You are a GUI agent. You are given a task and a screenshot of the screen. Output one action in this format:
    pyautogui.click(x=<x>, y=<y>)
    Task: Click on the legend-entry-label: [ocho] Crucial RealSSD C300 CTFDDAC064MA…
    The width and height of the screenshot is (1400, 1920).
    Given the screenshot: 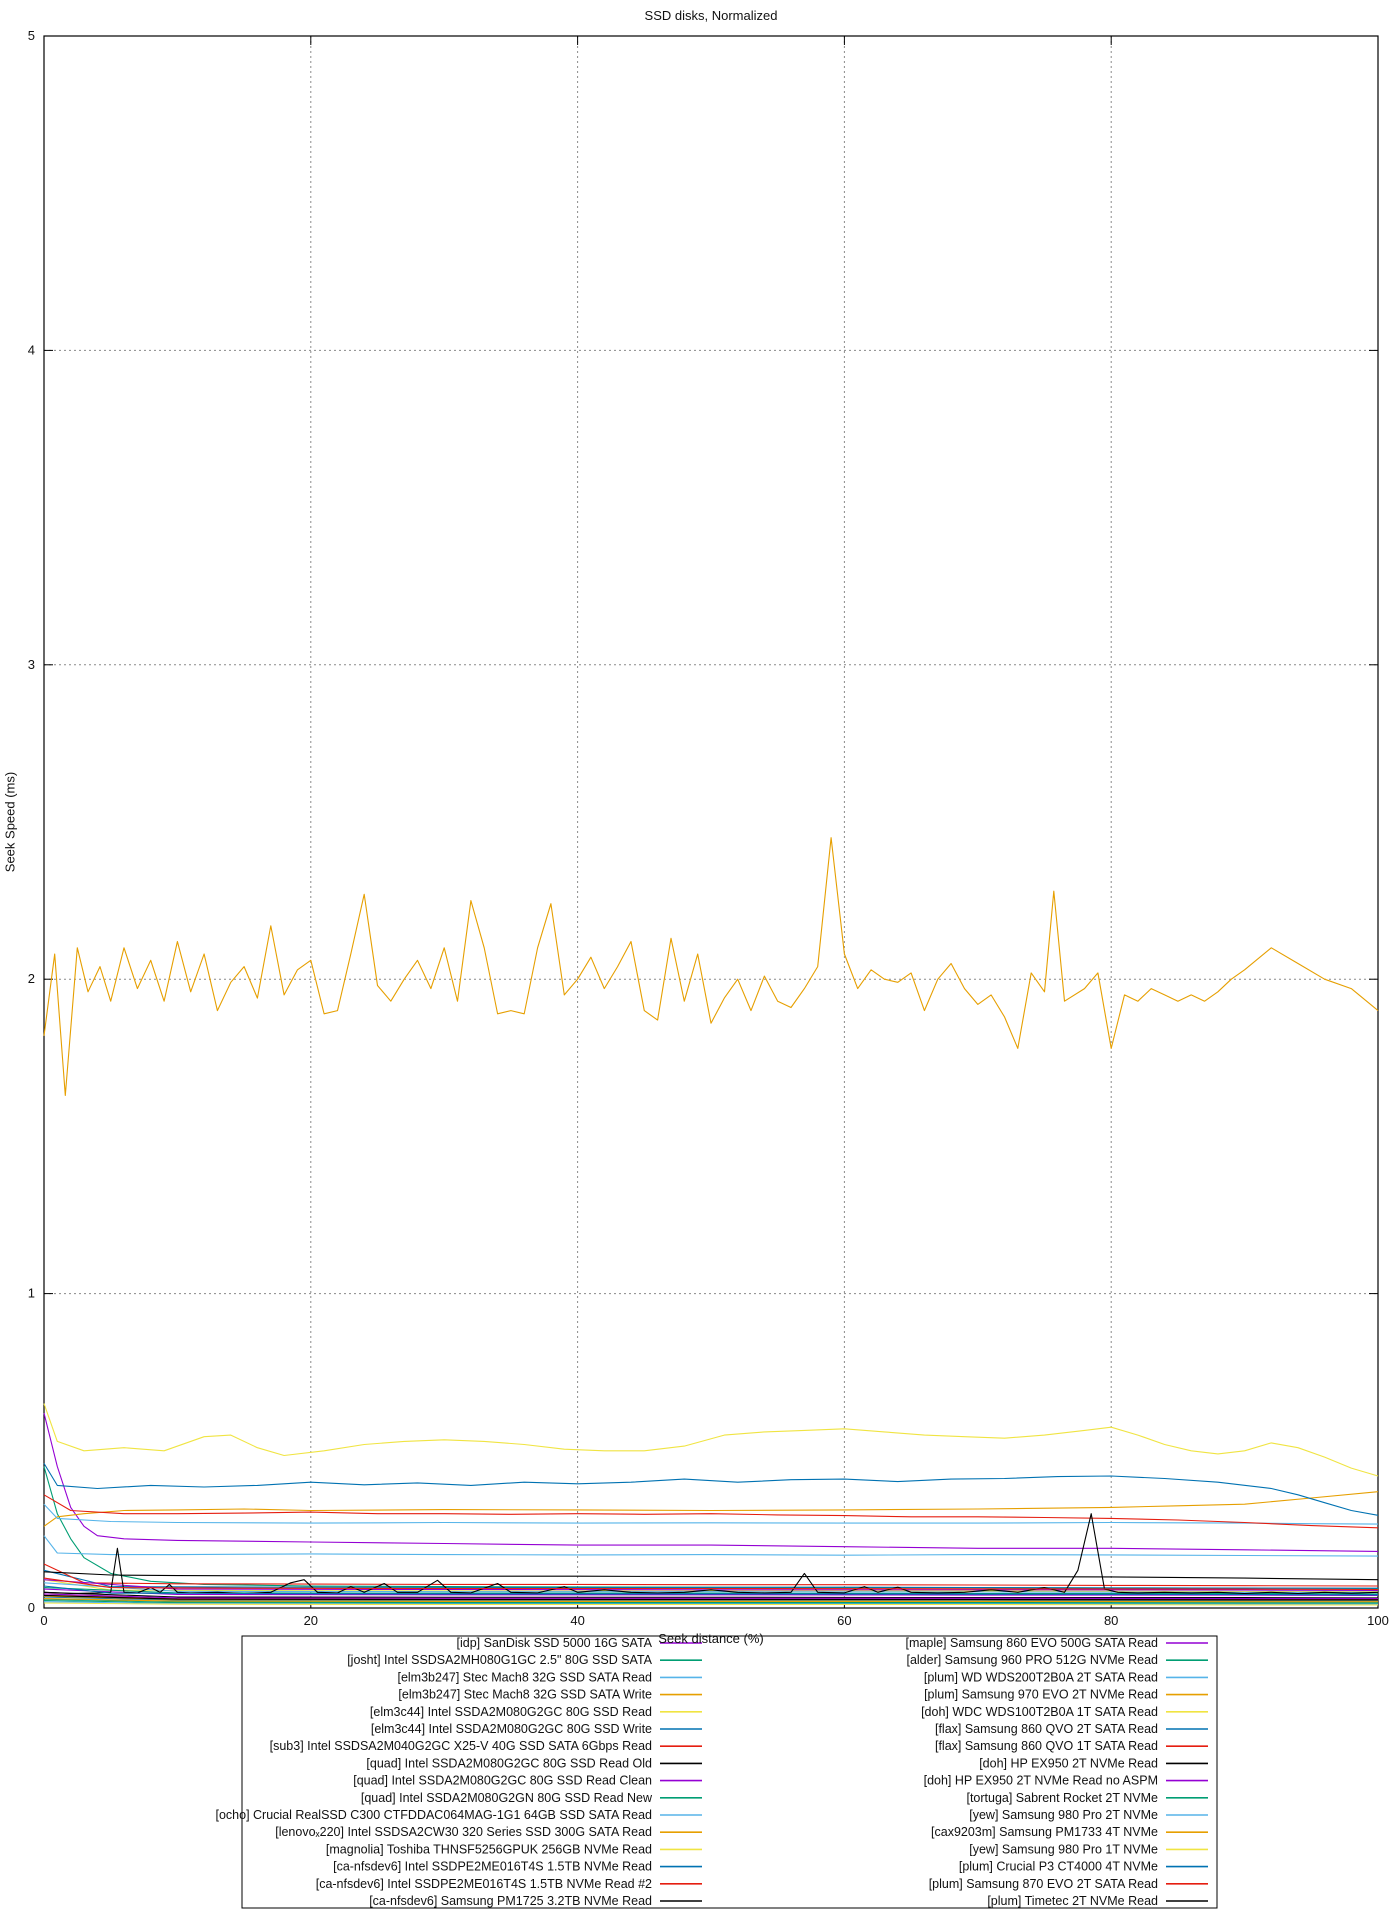 What is the action you would take?
    pyautogui.click(x=433, y=1815)
    